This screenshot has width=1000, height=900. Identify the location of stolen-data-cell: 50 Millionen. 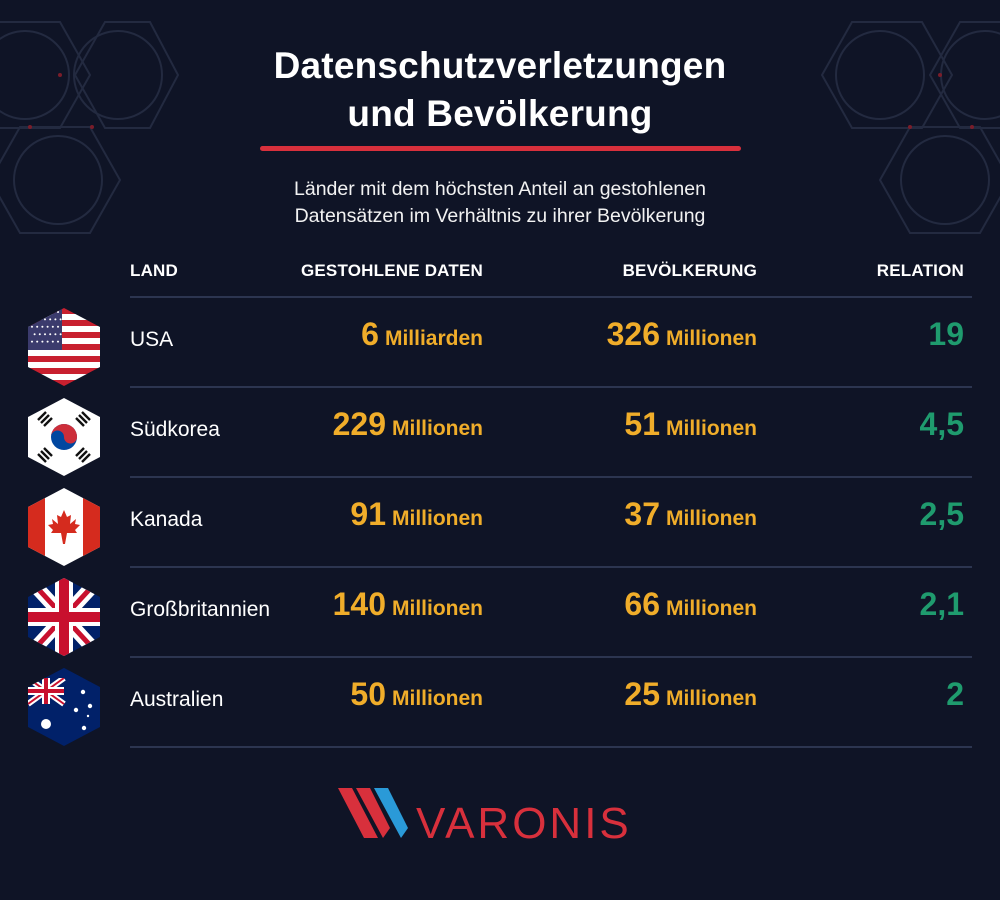
(416, 694).